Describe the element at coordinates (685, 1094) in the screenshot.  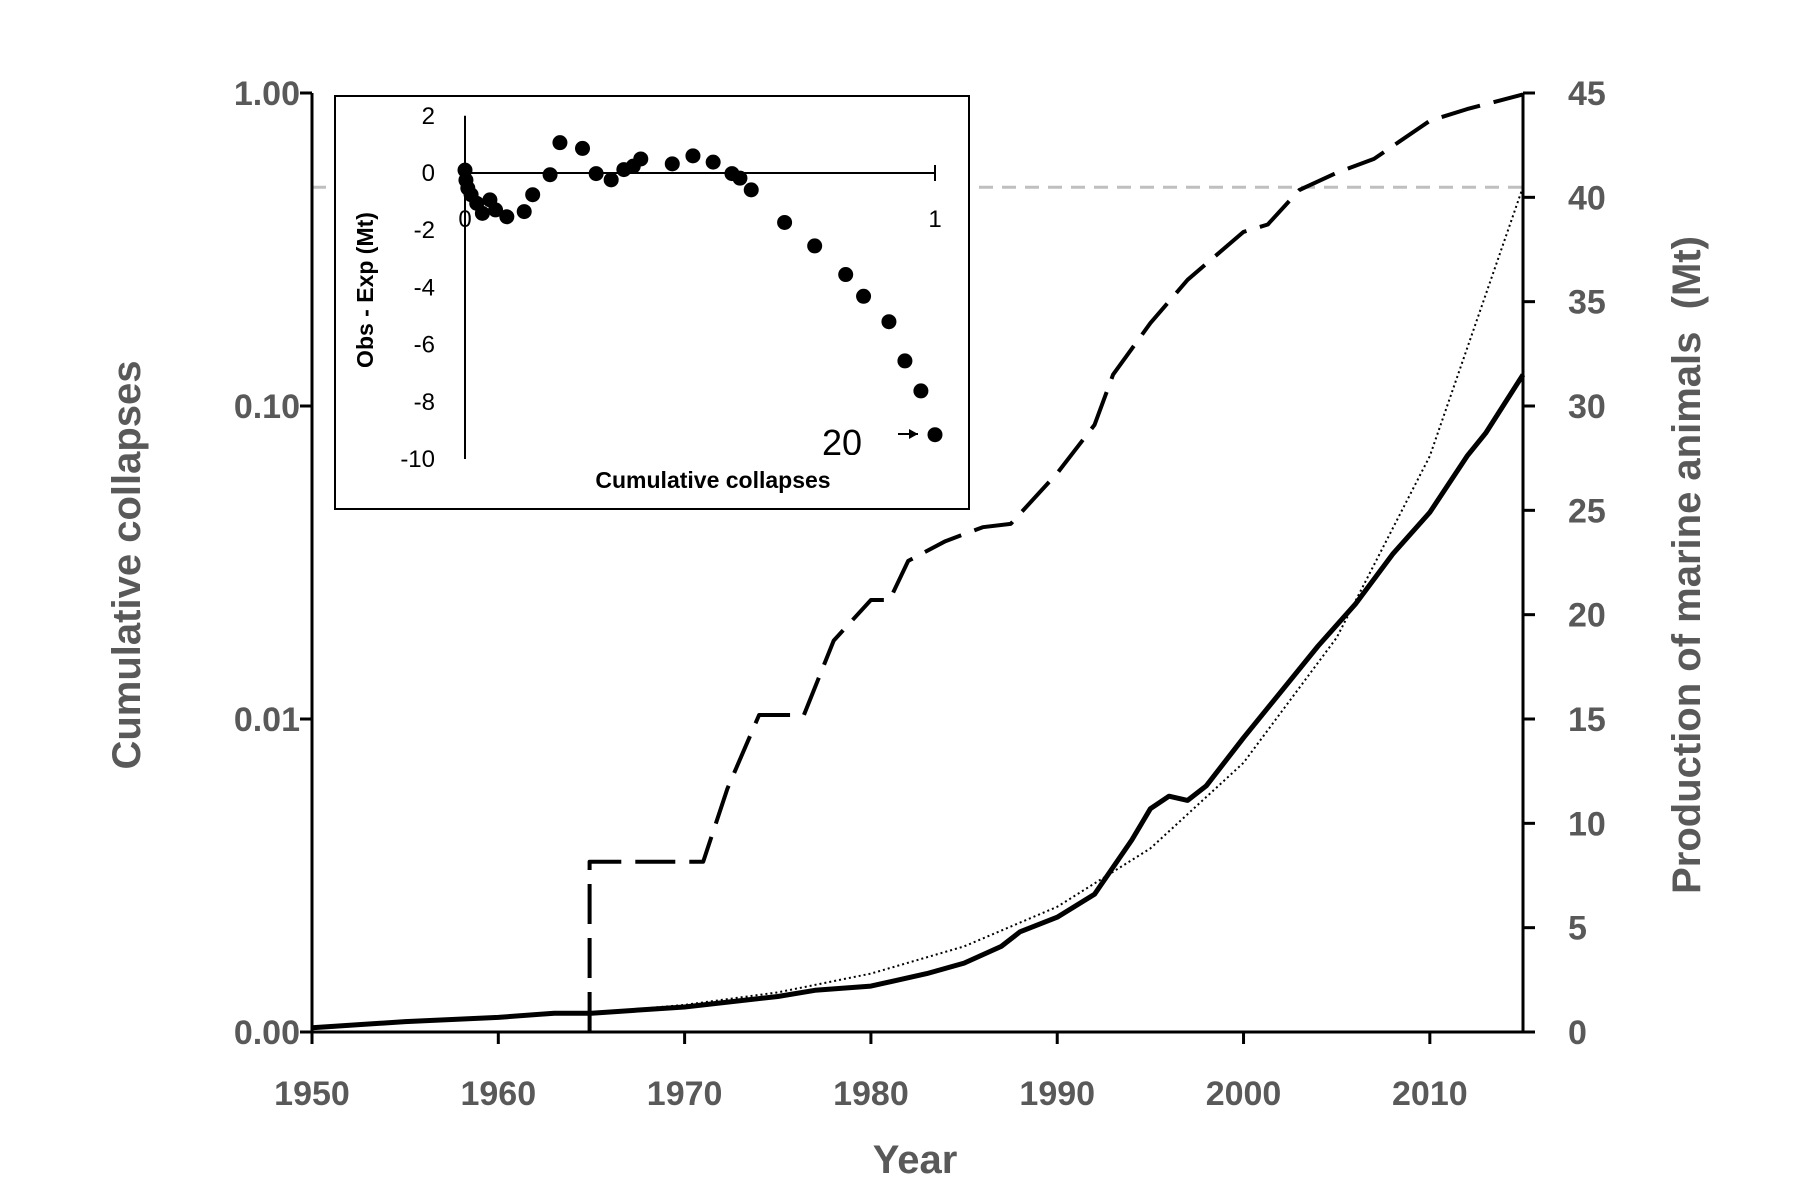
I see `x-tick-label: 1970` at that location.